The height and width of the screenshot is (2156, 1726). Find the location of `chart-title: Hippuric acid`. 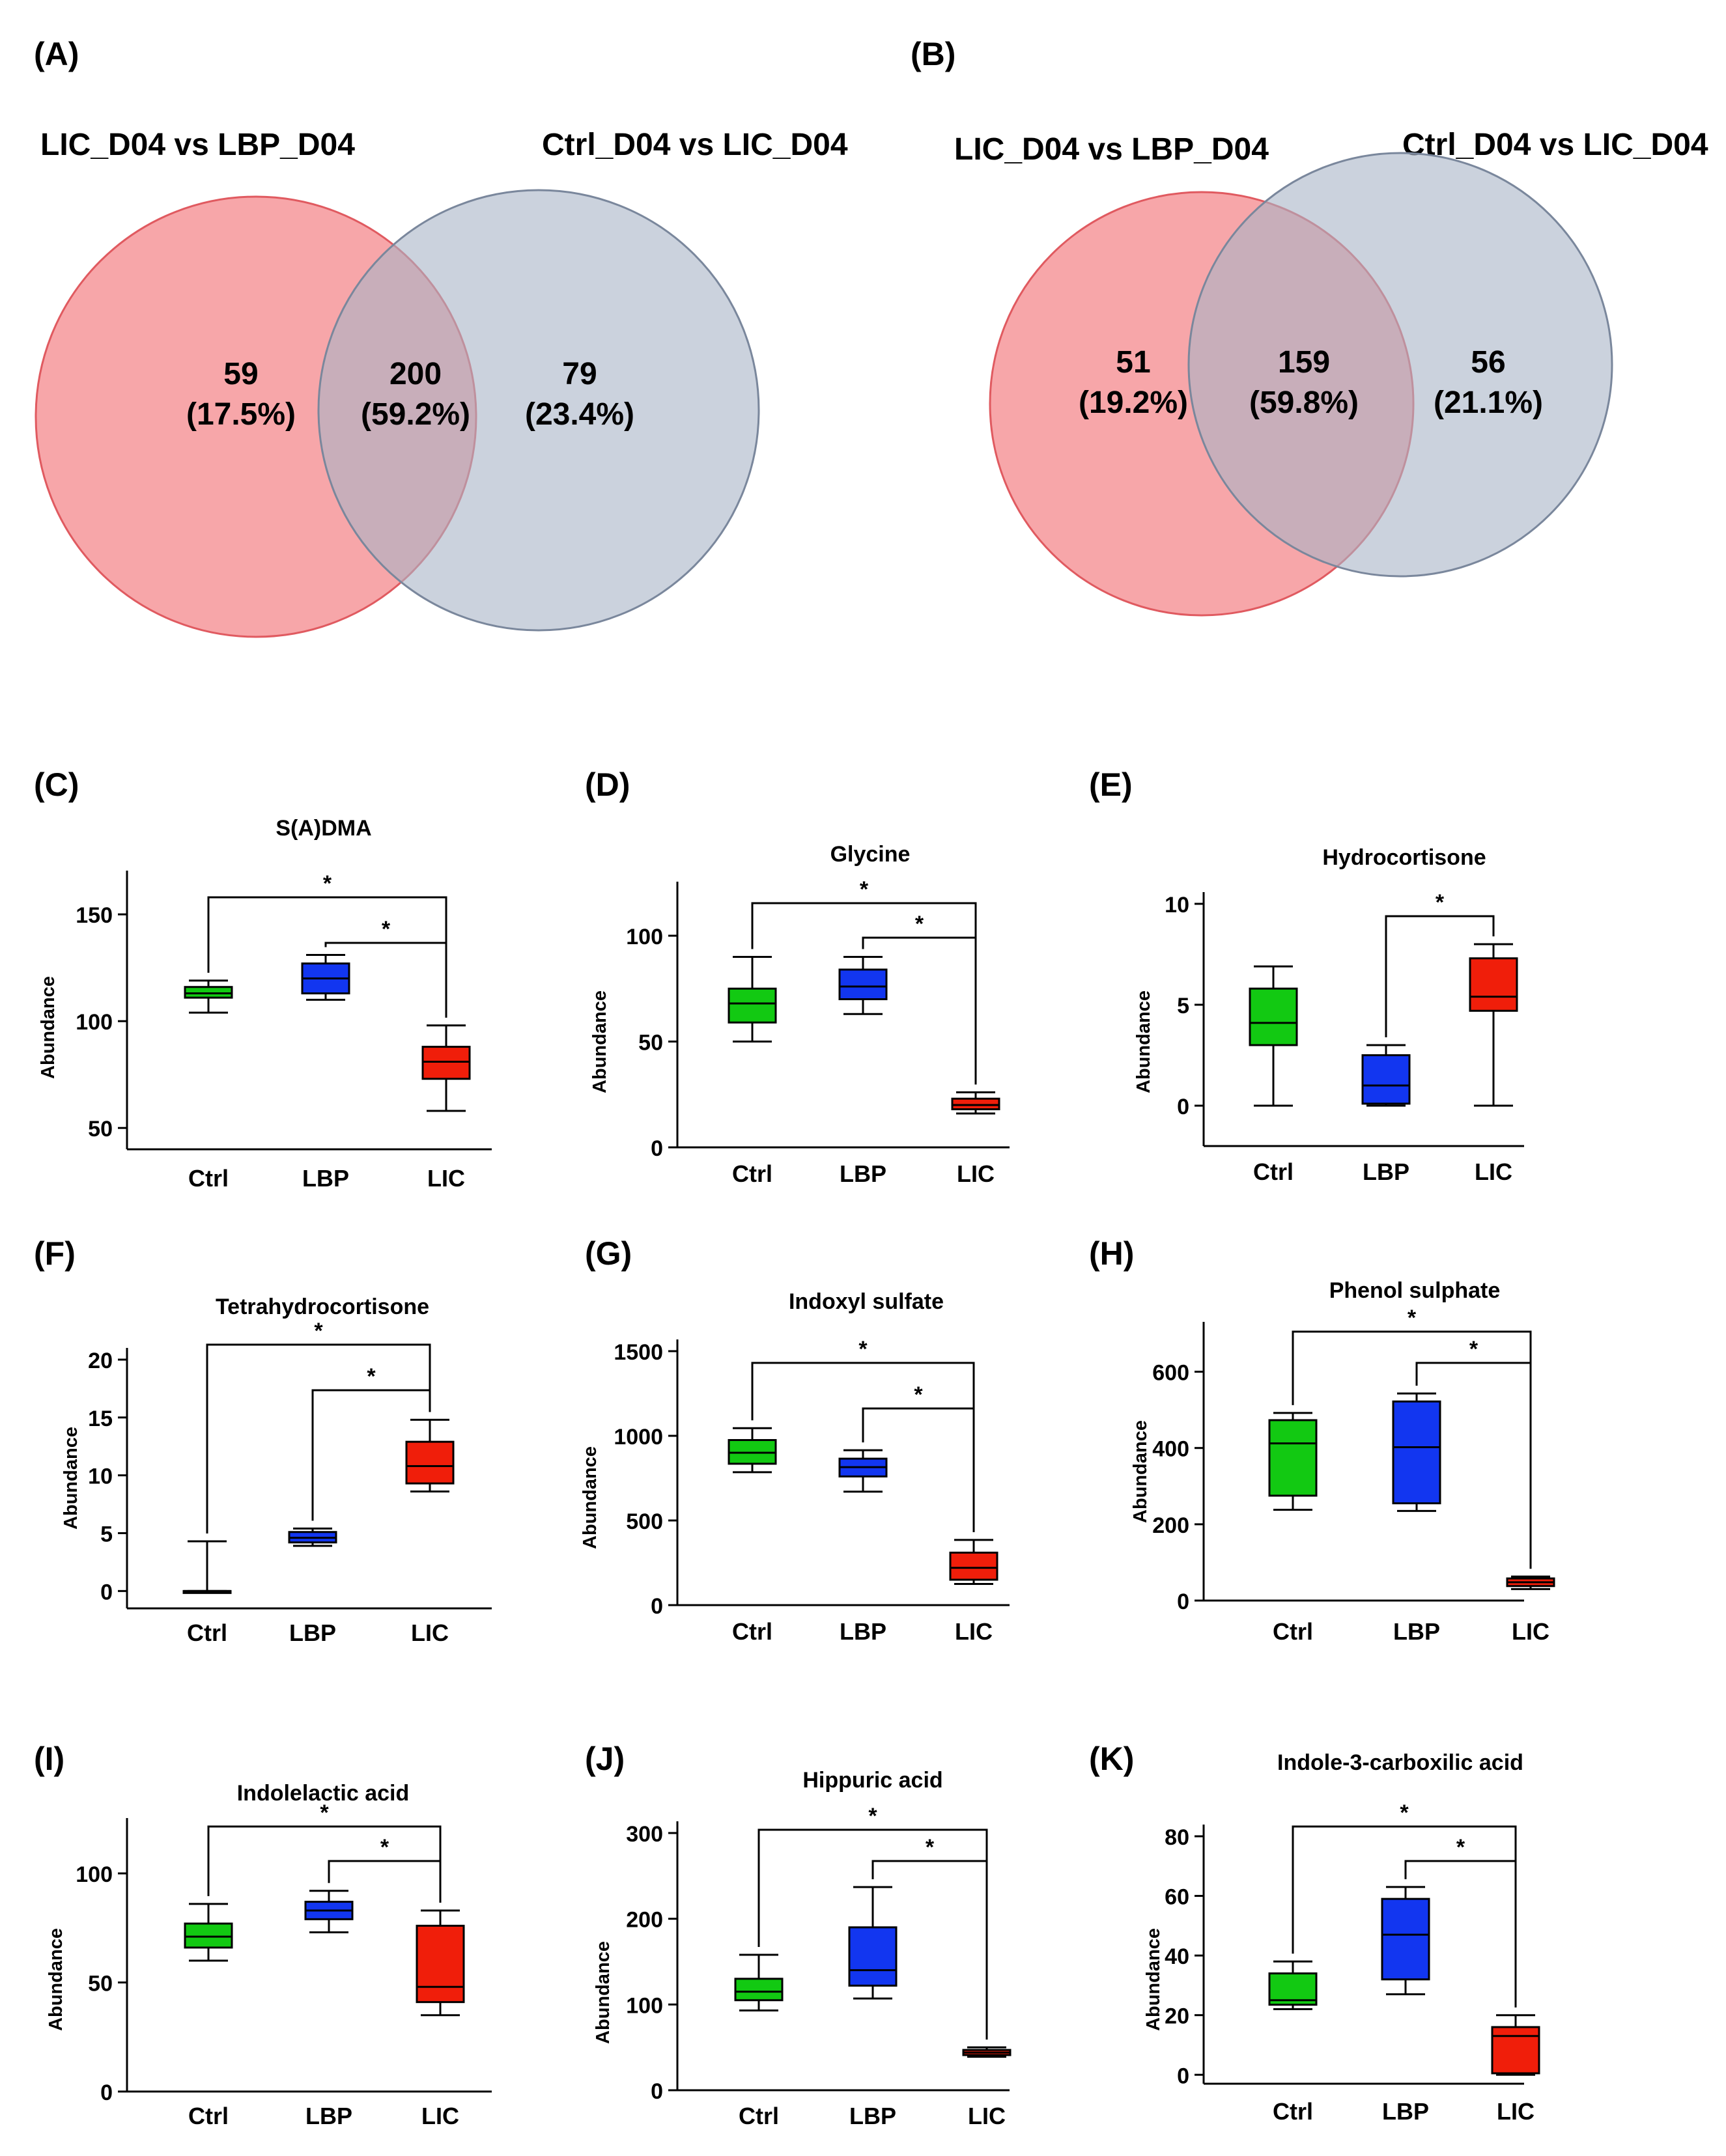

chart-title: Hippuric acid is located at coordinates (872, 1781).